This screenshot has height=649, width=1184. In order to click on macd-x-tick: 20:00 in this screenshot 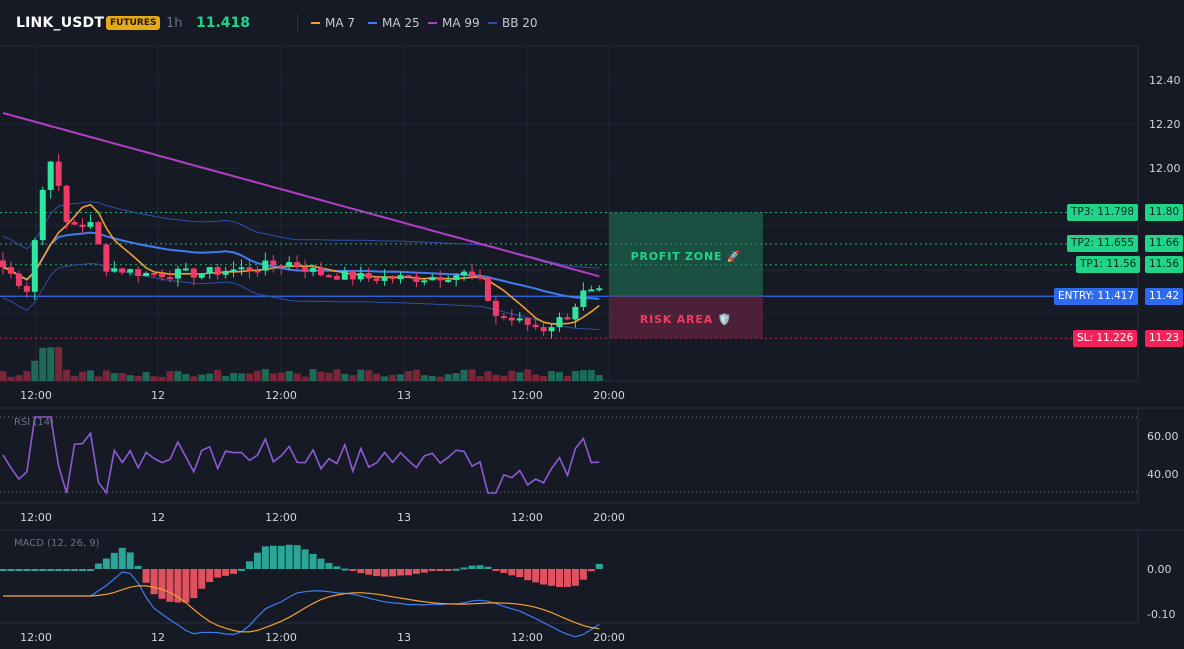, I will do `click(609, 637)`.